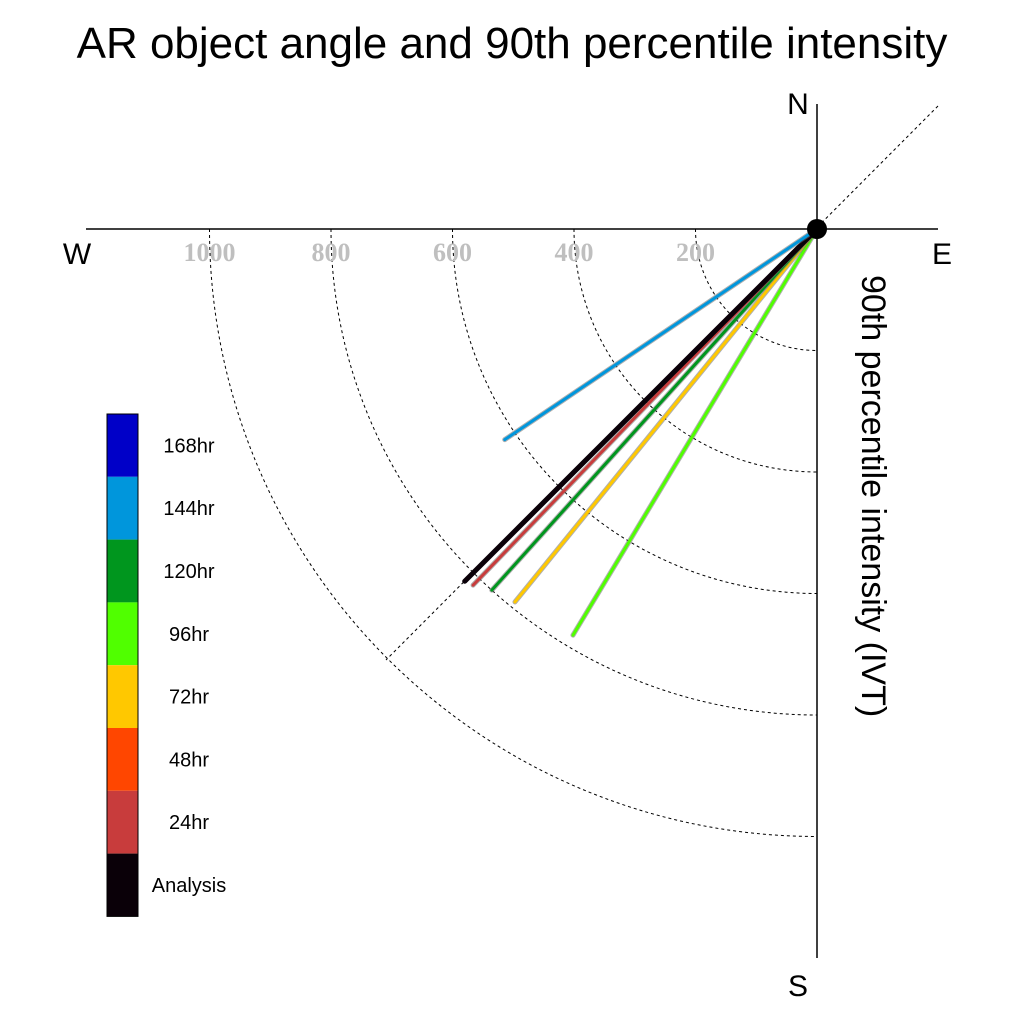 This screenshot has width=1024, height=1024. I want to click on legend-label-120hr: 120hr, so click(188, 572).